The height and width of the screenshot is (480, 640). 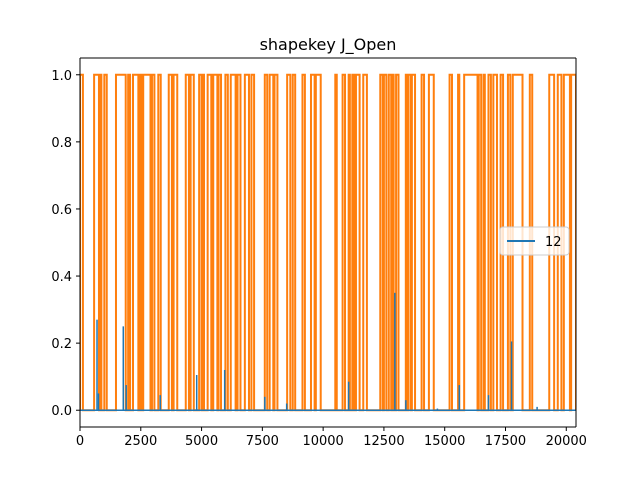 I want to click on chart-title: shapekey J_Open, so click(x=328, y=45).